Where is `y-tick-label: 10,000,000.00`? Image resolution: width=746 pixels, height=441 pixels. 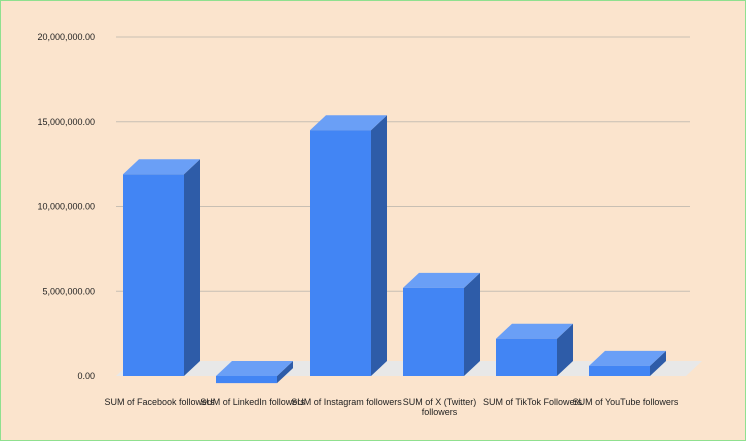 y-tick-label: 10,000,000.00 is located at coordinates (66, 207).